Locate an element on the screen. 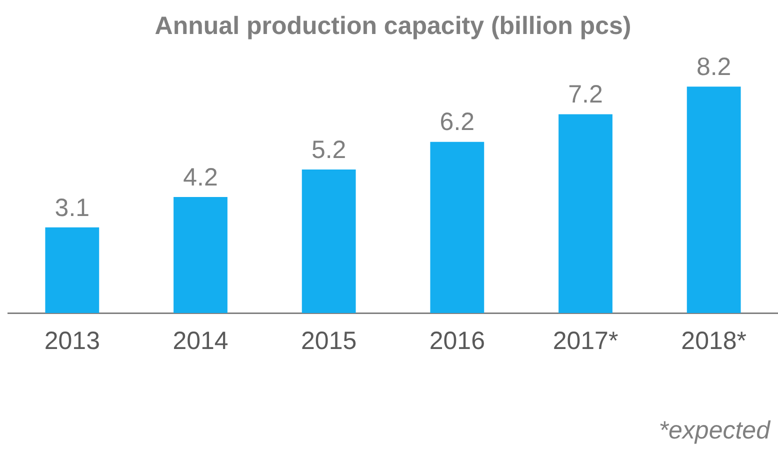 Image resolution: width=778 pixels, height=449 pixels. data-label: 7.2 is located at coordinates (585, 94).